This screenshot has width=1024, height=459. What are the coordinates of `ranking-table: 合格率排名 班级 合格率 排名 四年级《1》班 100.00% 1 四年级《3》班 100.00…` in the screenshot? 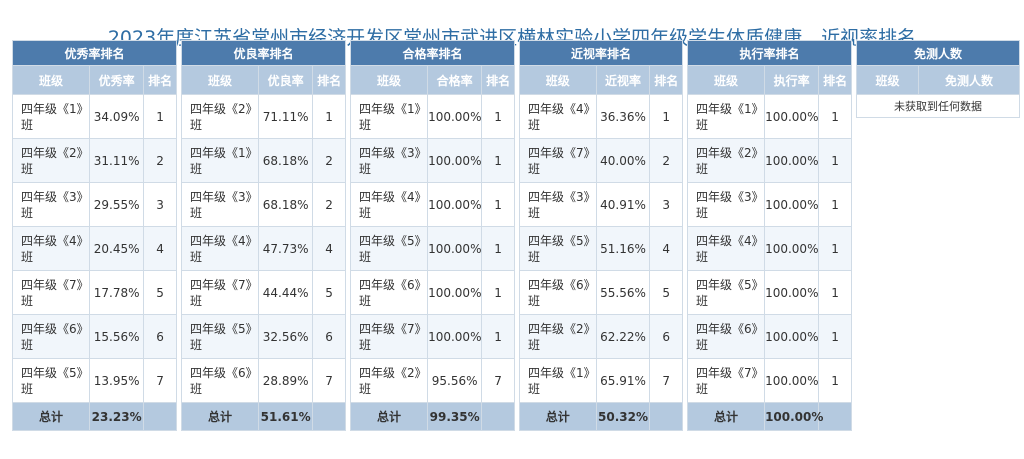 It's located at (432, 235).